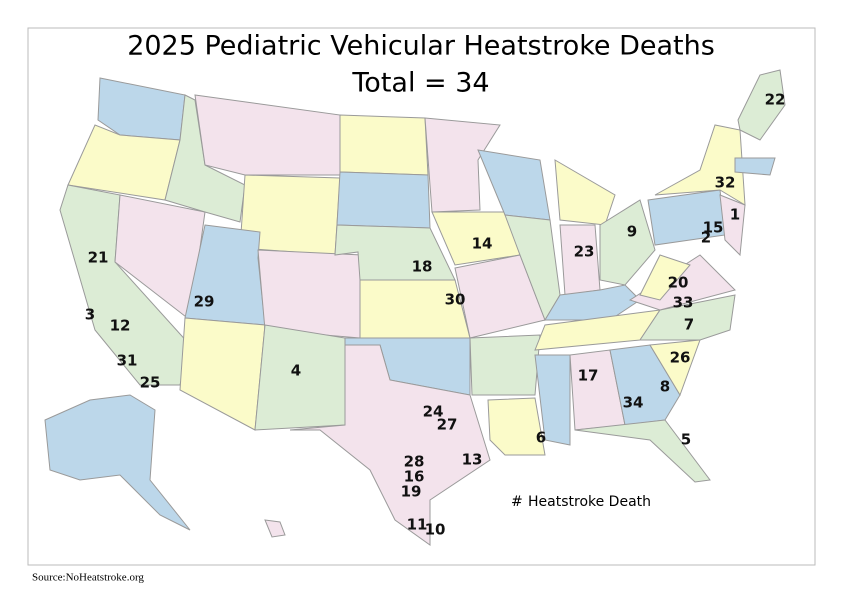 The height and width of the screenshot is (595, 842). I want to click on map-subtitle: Total = 34, so click(420, 83).